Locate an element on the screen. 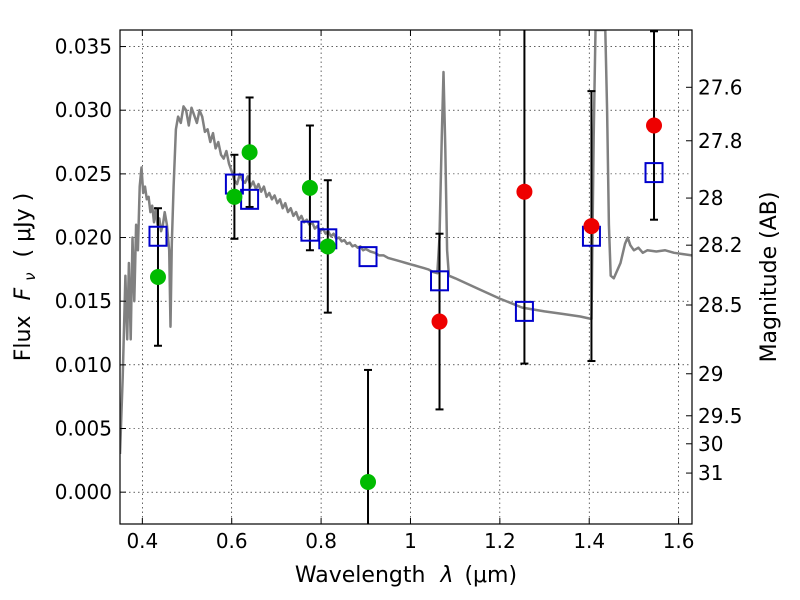  y-tick-label: 0.005 is located at coordinates (83, 429).